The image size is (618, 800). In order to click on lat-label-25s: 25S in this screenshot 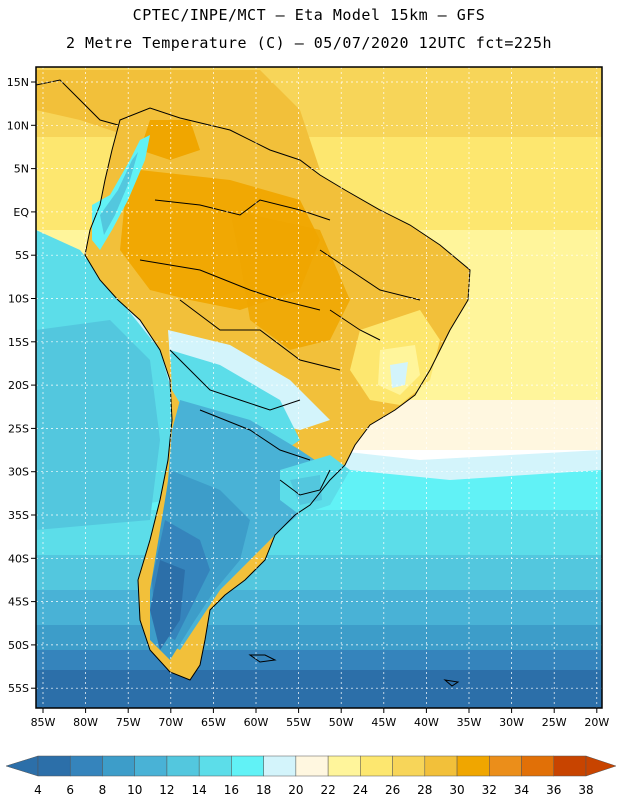, I will do `click(18, 428)`.